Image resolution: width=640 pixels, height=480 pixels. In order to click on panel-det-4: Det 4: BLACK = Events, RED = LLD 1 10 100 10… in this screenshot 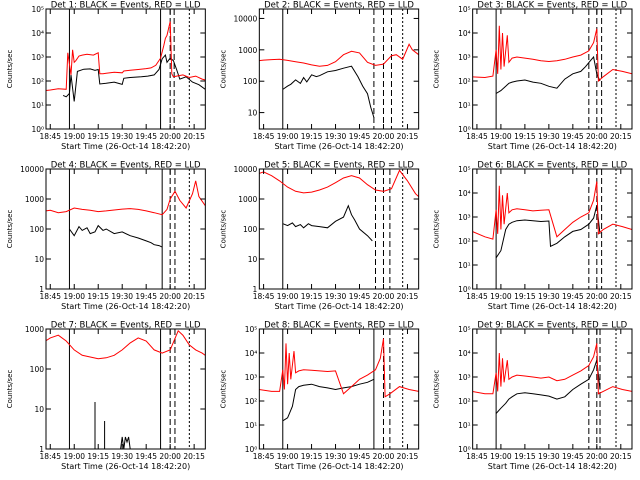, I will do `click(106, 236)`.